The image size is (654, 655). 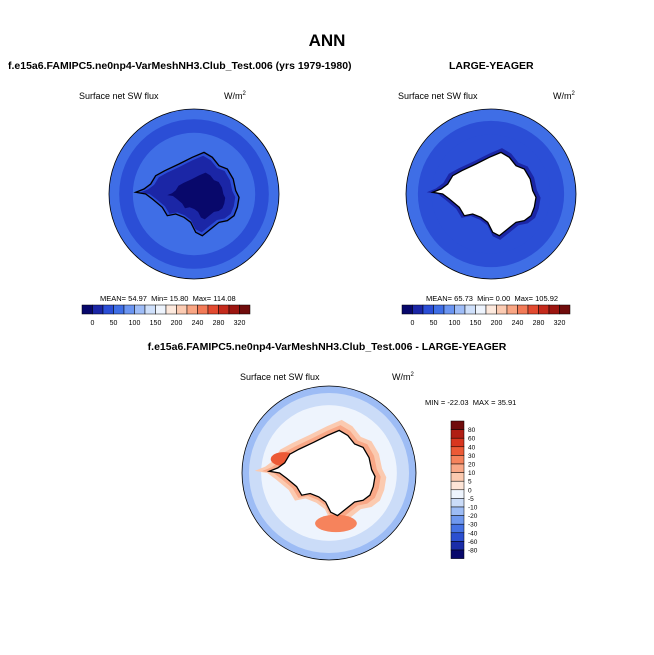 What do you see at coordinates (539, 323) in the screenshot?
I see `colorbar-tick-label: 280` at bounding box center [539, 323].